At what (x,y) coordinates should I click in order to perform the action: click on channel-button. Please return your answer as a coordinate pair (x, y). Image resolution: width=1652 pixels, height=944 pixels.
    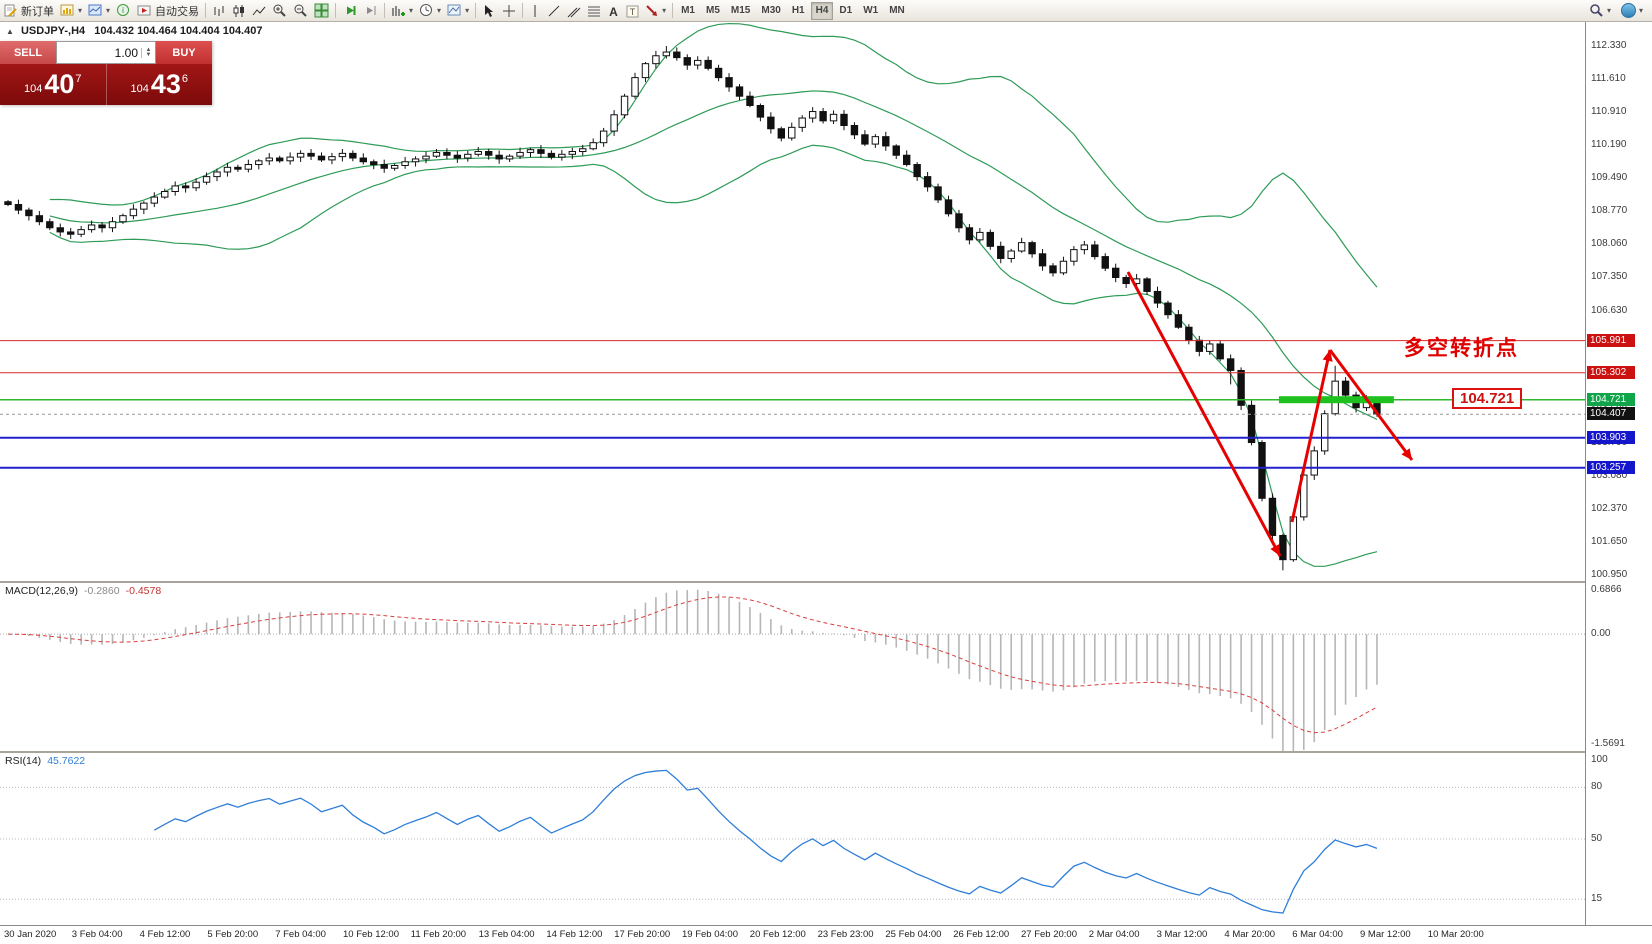
    Looking at the image, I should click on (574, 10).